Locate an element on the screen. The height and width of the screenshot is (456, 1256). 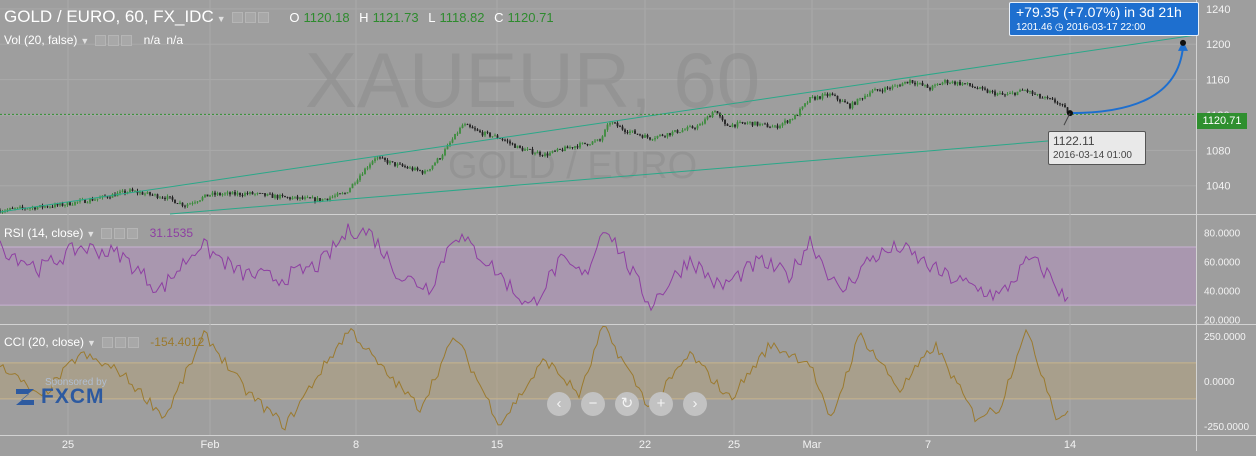
cci-label: CCI (20, close) is located at coordinates (44, 342).